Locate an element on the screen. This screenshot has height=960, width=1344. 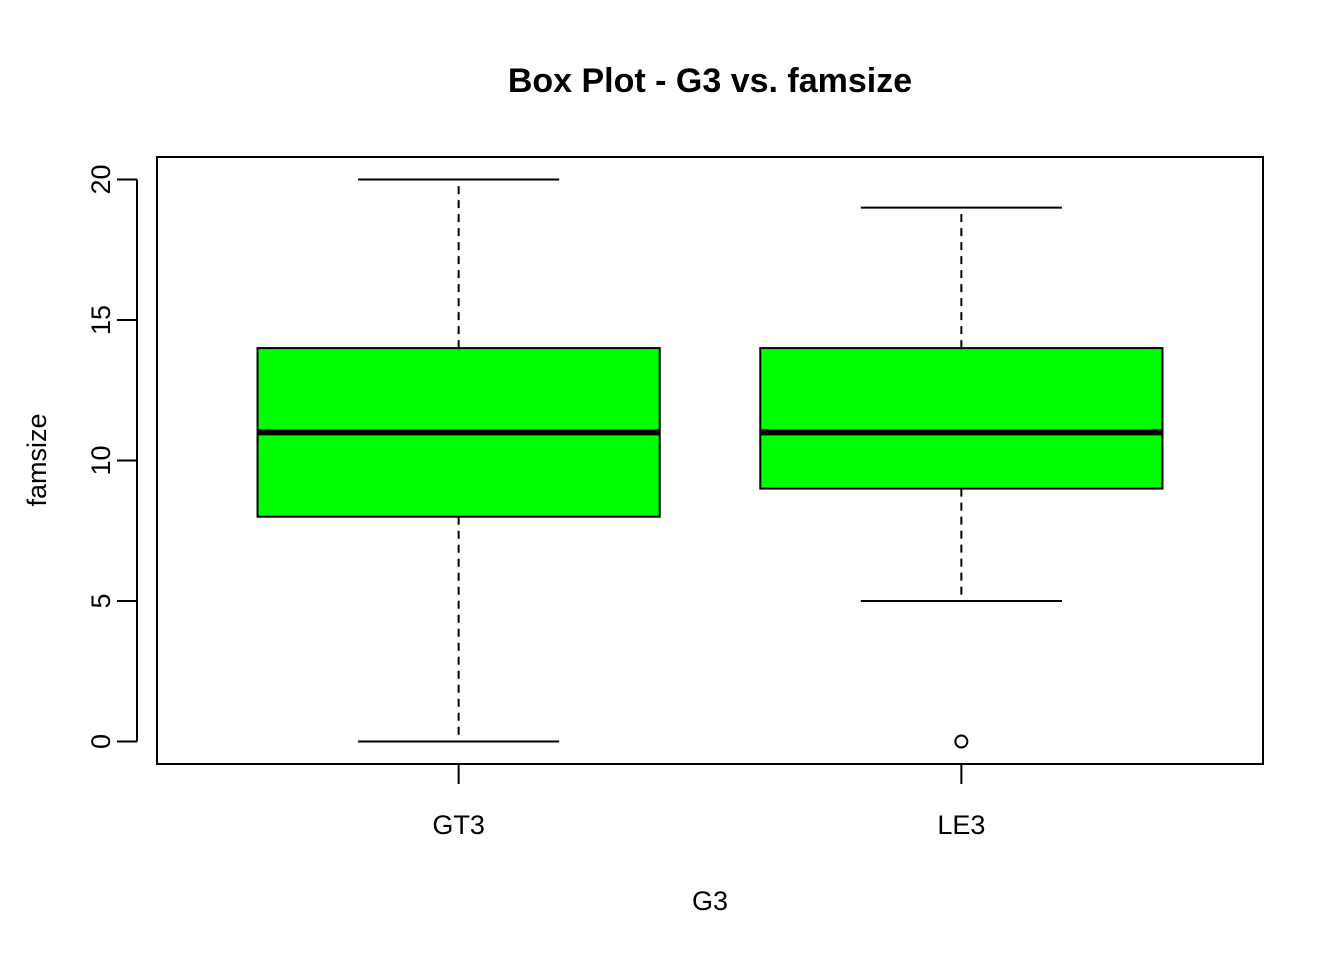
chart-title: Box Plot - G3 vs. famsize is located at coordinates (710, 81).